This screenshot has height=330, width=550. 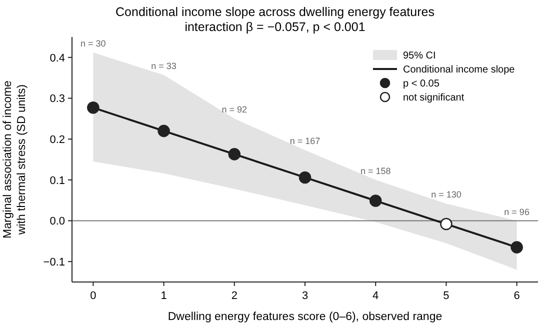 I want to click on chart-title: Conditional income slope across dwelling energy features, so click(x=275, y=12).